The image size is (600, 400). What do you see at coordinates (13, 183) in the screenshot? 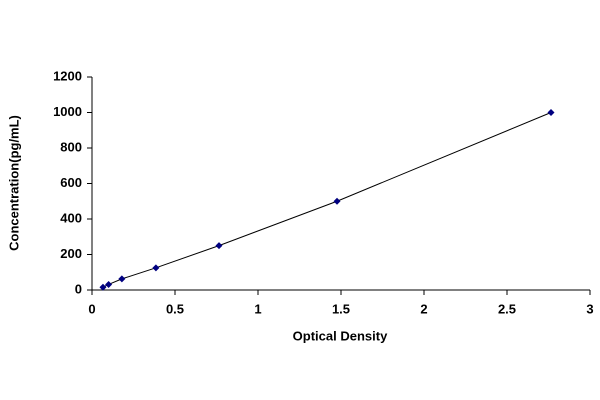
I see `y-axis-label: Concentration(pg/mL)` at bounding box center [13, 183].